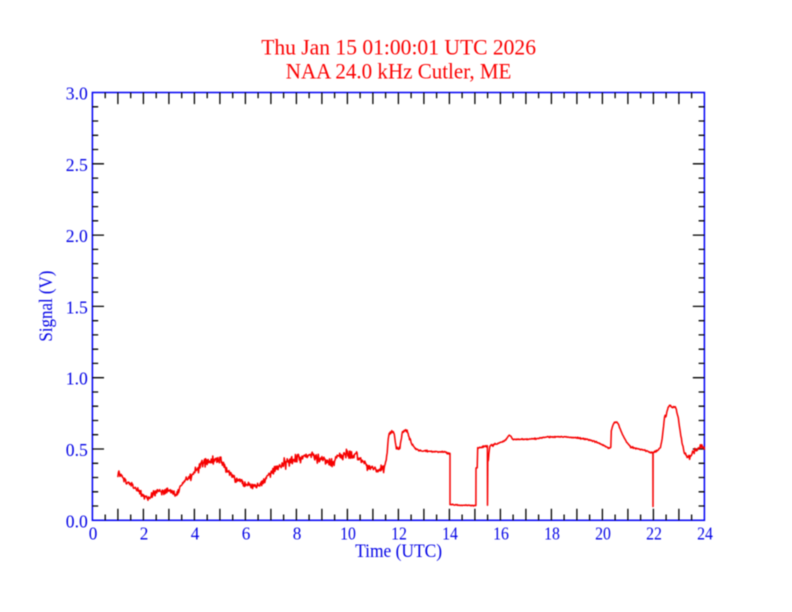  I want to click on svg-text: 1.0, so click(77, 379).